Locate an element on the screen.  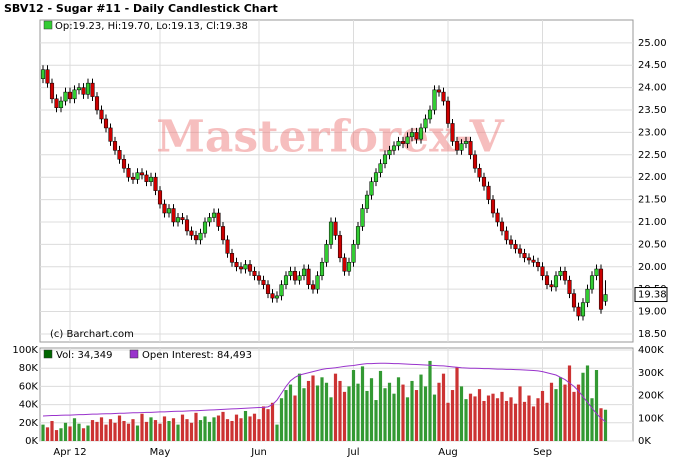
x-tick-label: Apr 12 is located at coordinates (69, 452).